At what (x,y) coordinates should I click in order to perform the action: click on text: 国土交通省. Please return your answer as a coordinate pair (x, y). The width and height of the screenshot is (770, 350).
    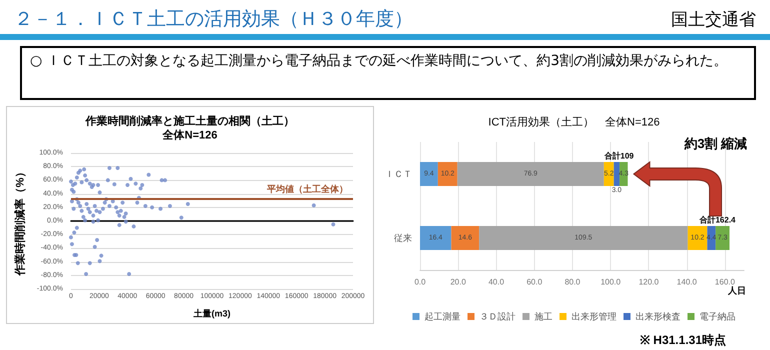
    Looking at the image, I should click on (713, 20).